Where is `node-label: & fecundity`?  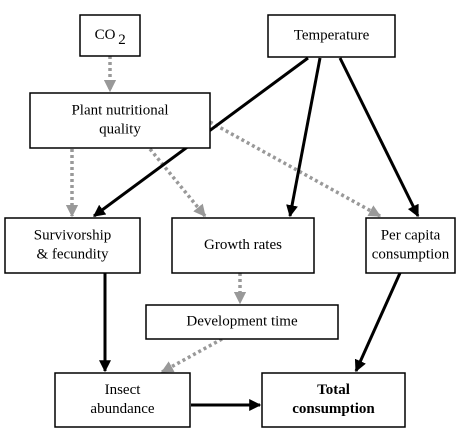
node-label: & fecundity is located at coordinates (72, 254).